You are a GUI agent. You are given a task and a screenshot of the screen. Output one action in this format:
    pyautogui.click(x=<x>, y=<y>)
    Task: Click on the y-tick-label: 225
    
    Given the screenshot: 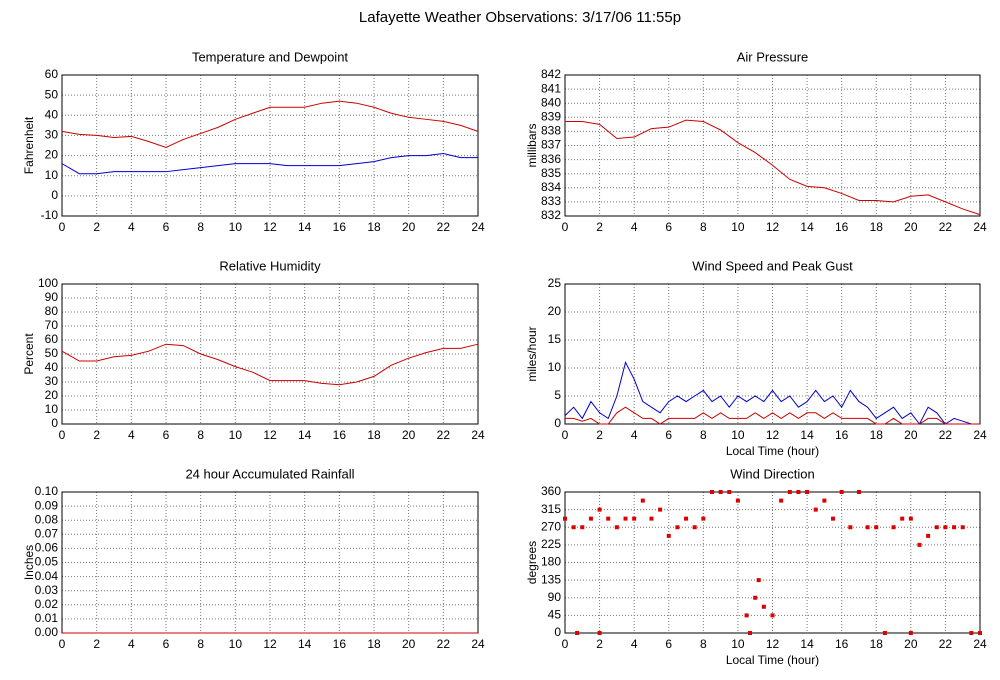 What is the action you would take?
    pyautogui.click(x=551, y=544)
    